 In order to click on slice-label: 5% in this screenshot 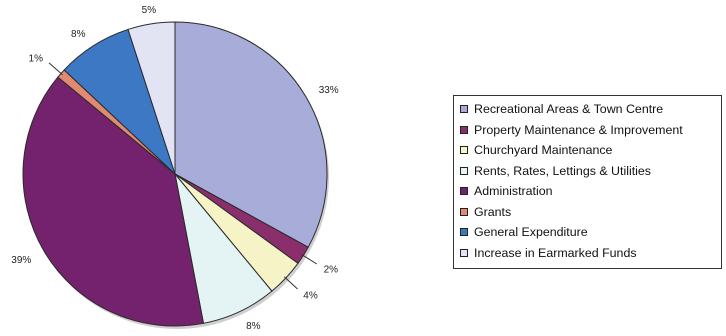, I will do `click(149, 10)`.